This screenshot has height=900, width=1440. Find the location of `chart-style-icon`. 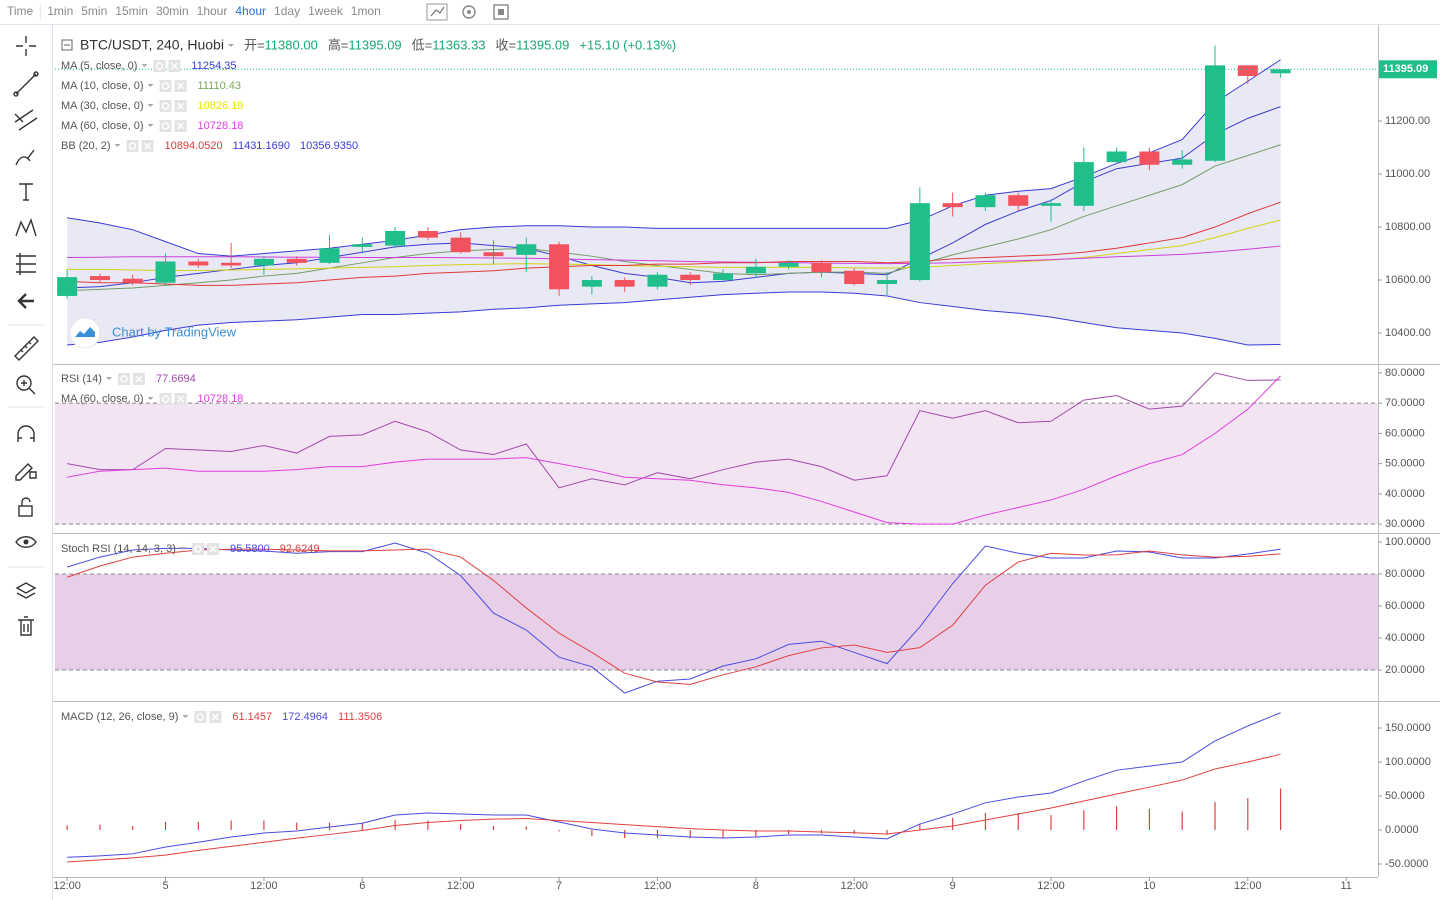

chart-style-icon is located at coordinates (437, 11).